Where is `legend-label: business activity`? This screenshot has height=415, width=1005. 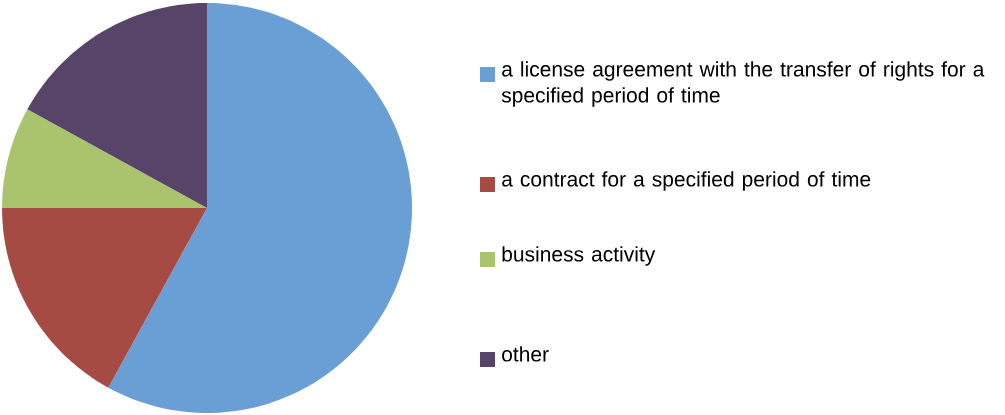 legend-label: business activity is located at coordinates (579, 256).